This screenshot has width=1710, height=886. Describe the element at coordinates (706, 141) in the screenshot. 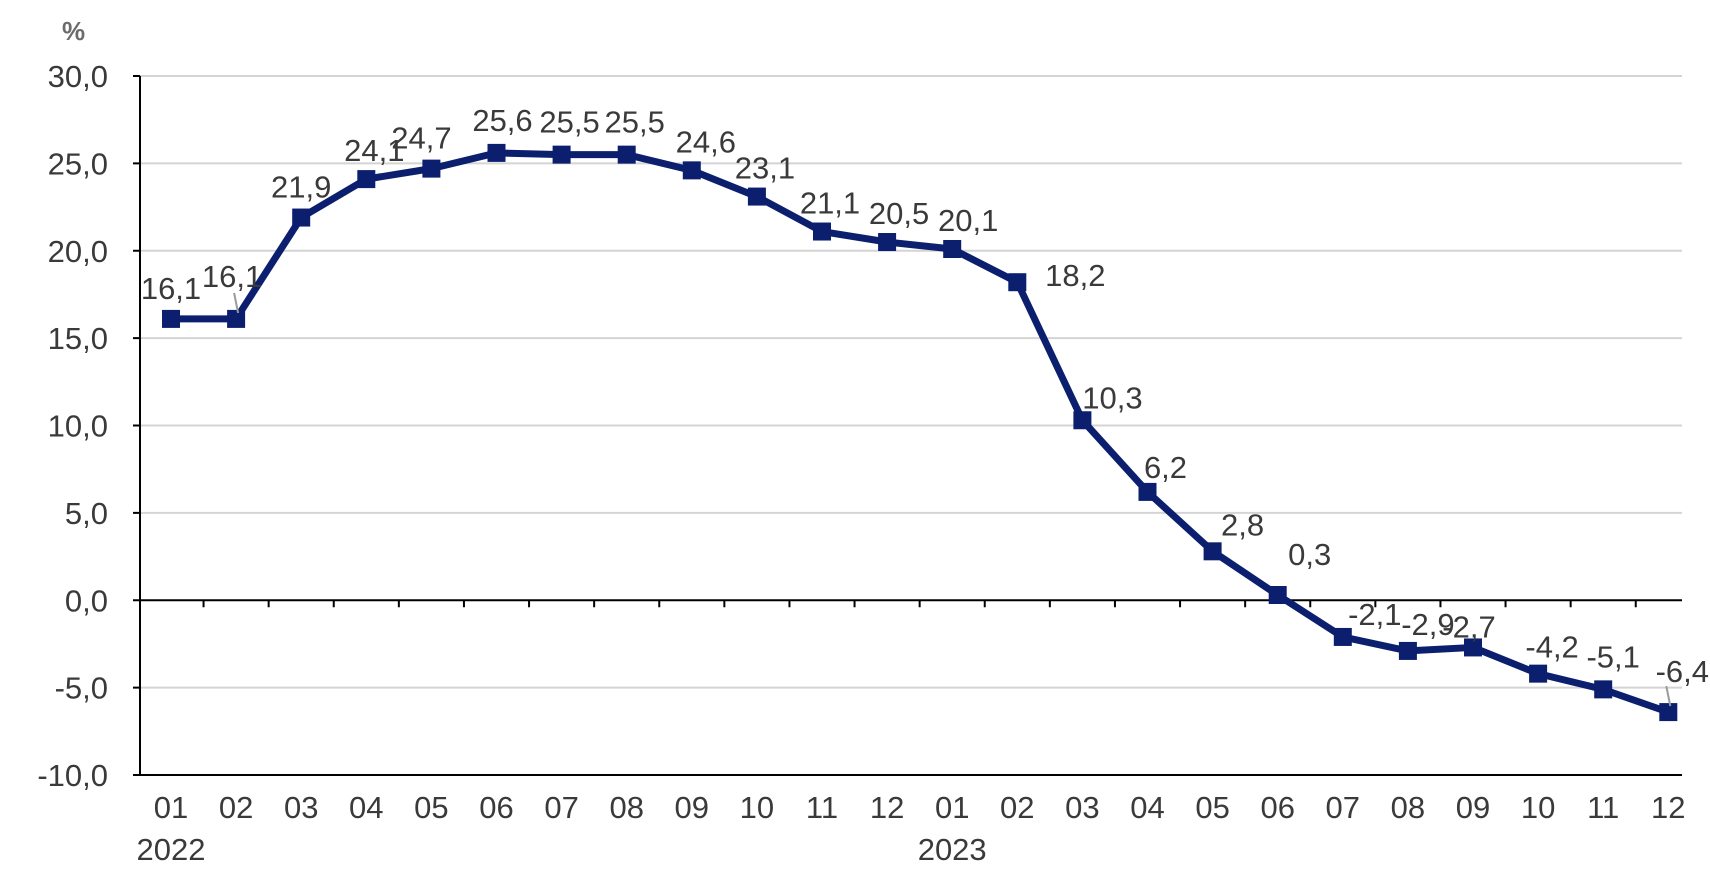

I see `data-label: 24,6` at that location.